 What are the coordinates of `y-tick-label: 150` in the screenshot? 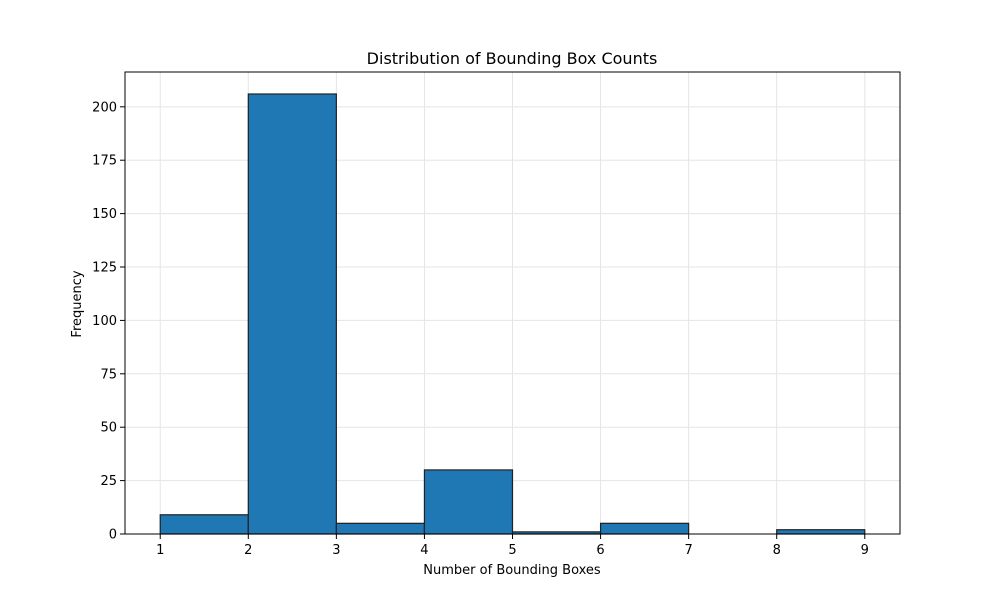 It's located at (104, 214).